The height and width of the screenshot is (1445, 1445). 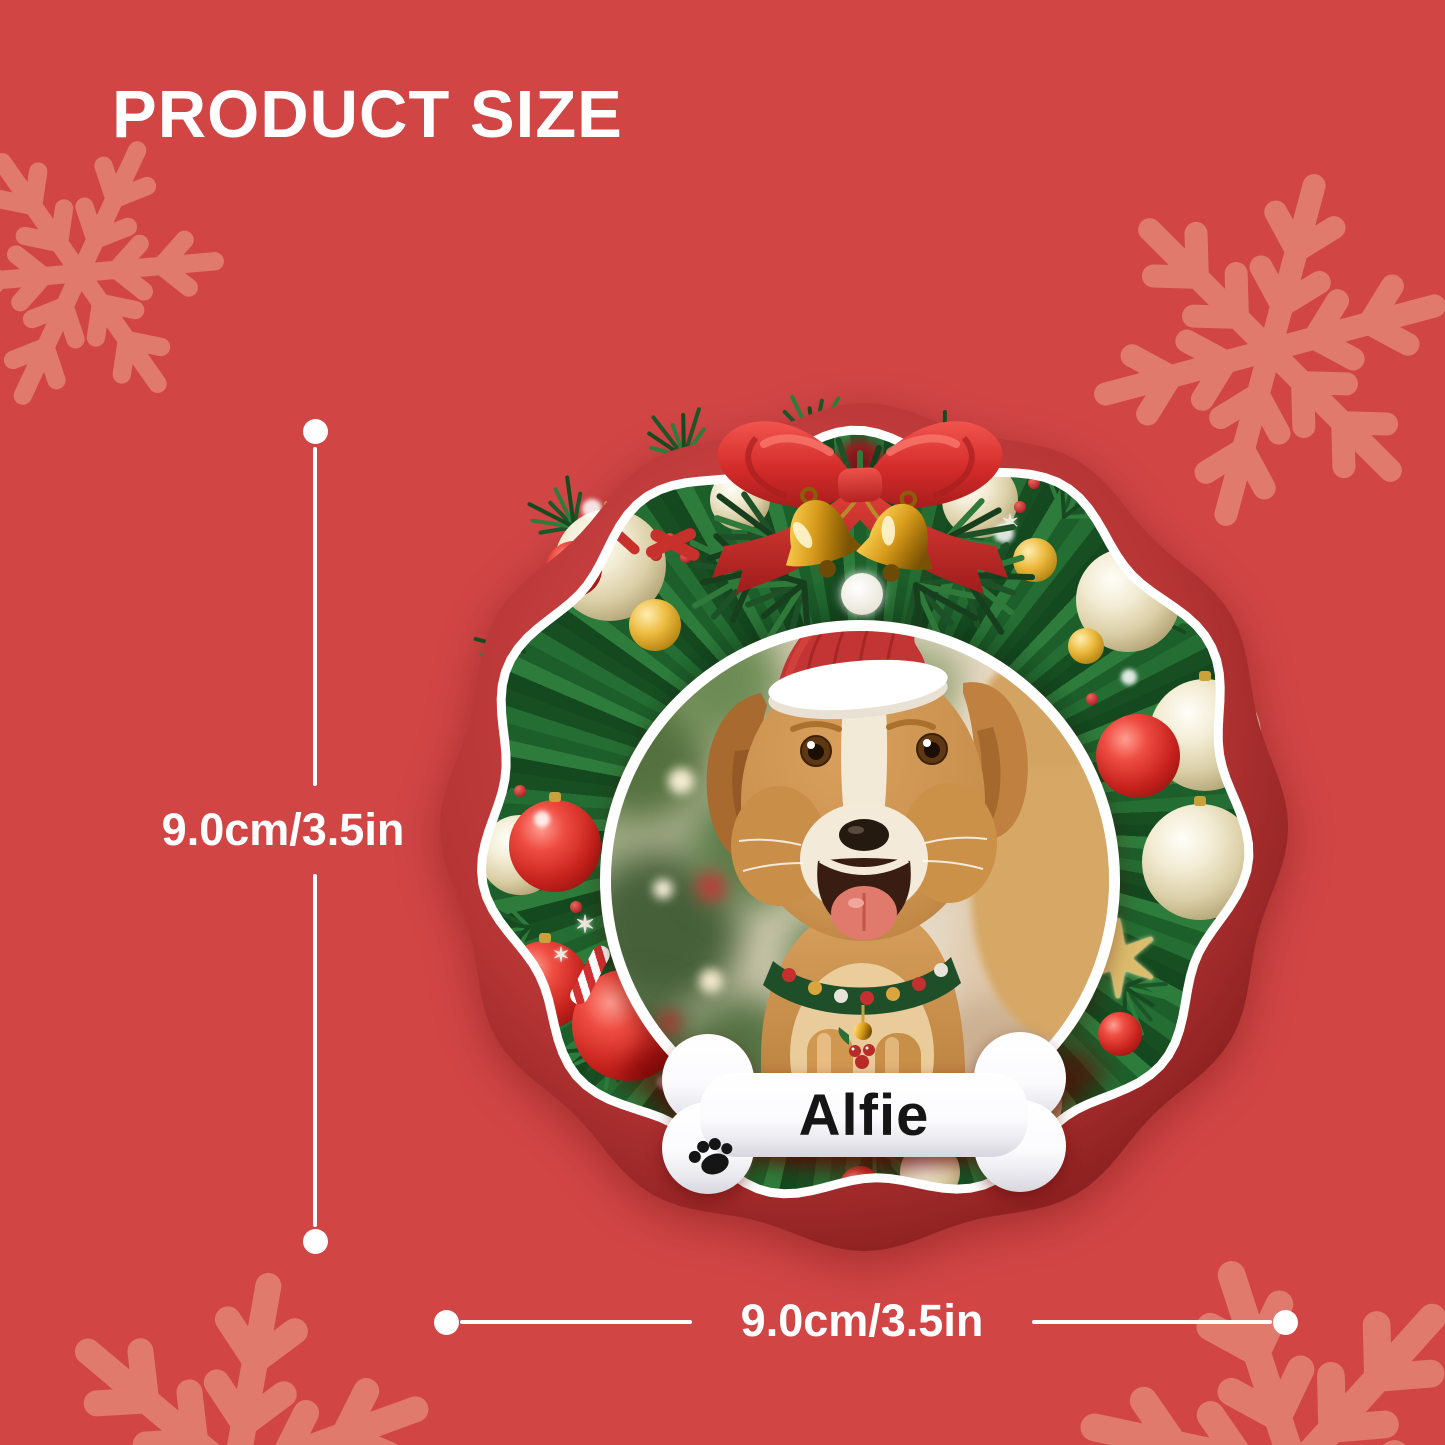 I want to click on bow-ribbon-icon, so click(x=860, y=507).